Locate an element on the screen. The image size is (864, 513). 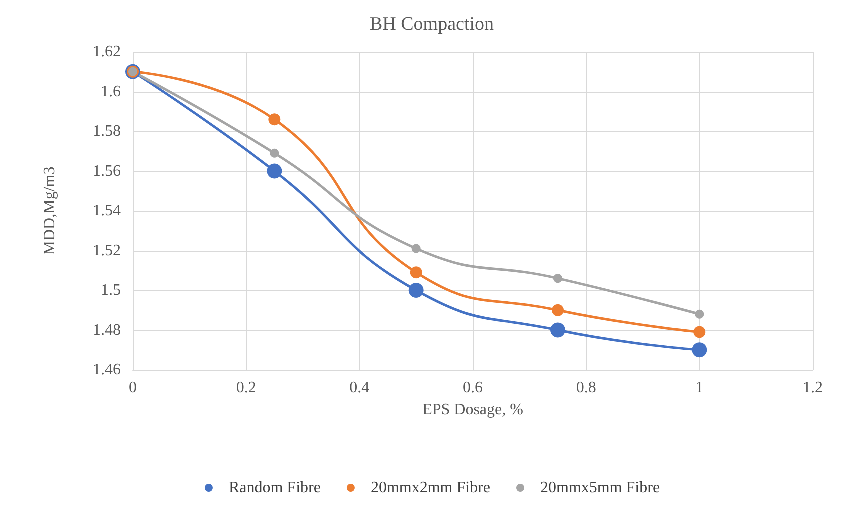
x-tick-label: 0.6 is located at coordinates (473, 388).